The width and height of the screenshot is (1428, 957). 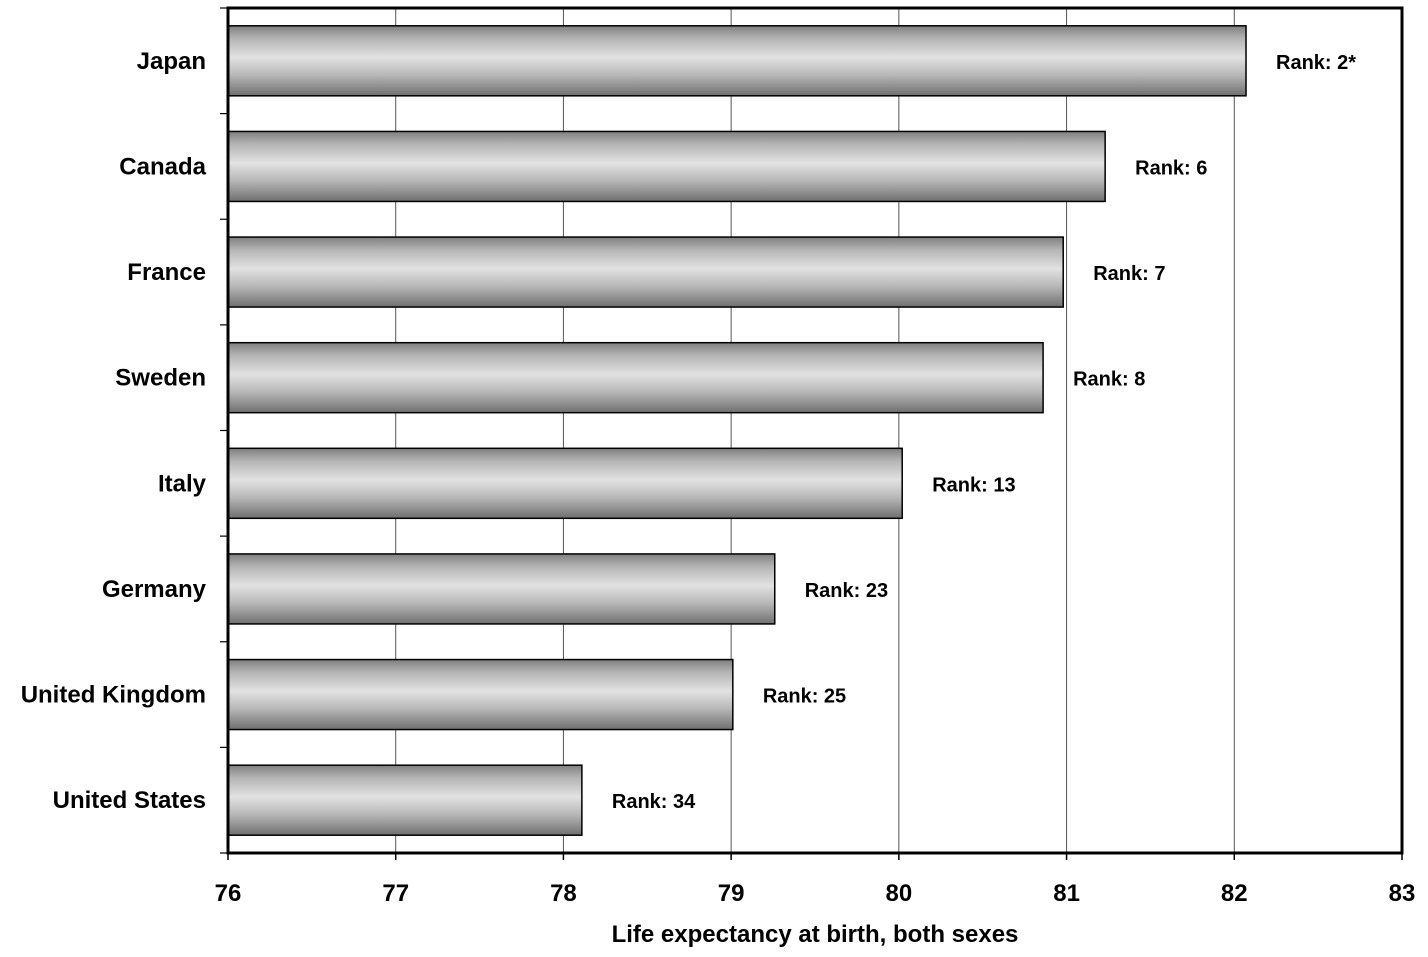 I want to click on x-axis-title: Life expectancy at birth, both sexes, so click(x=815, y=934).